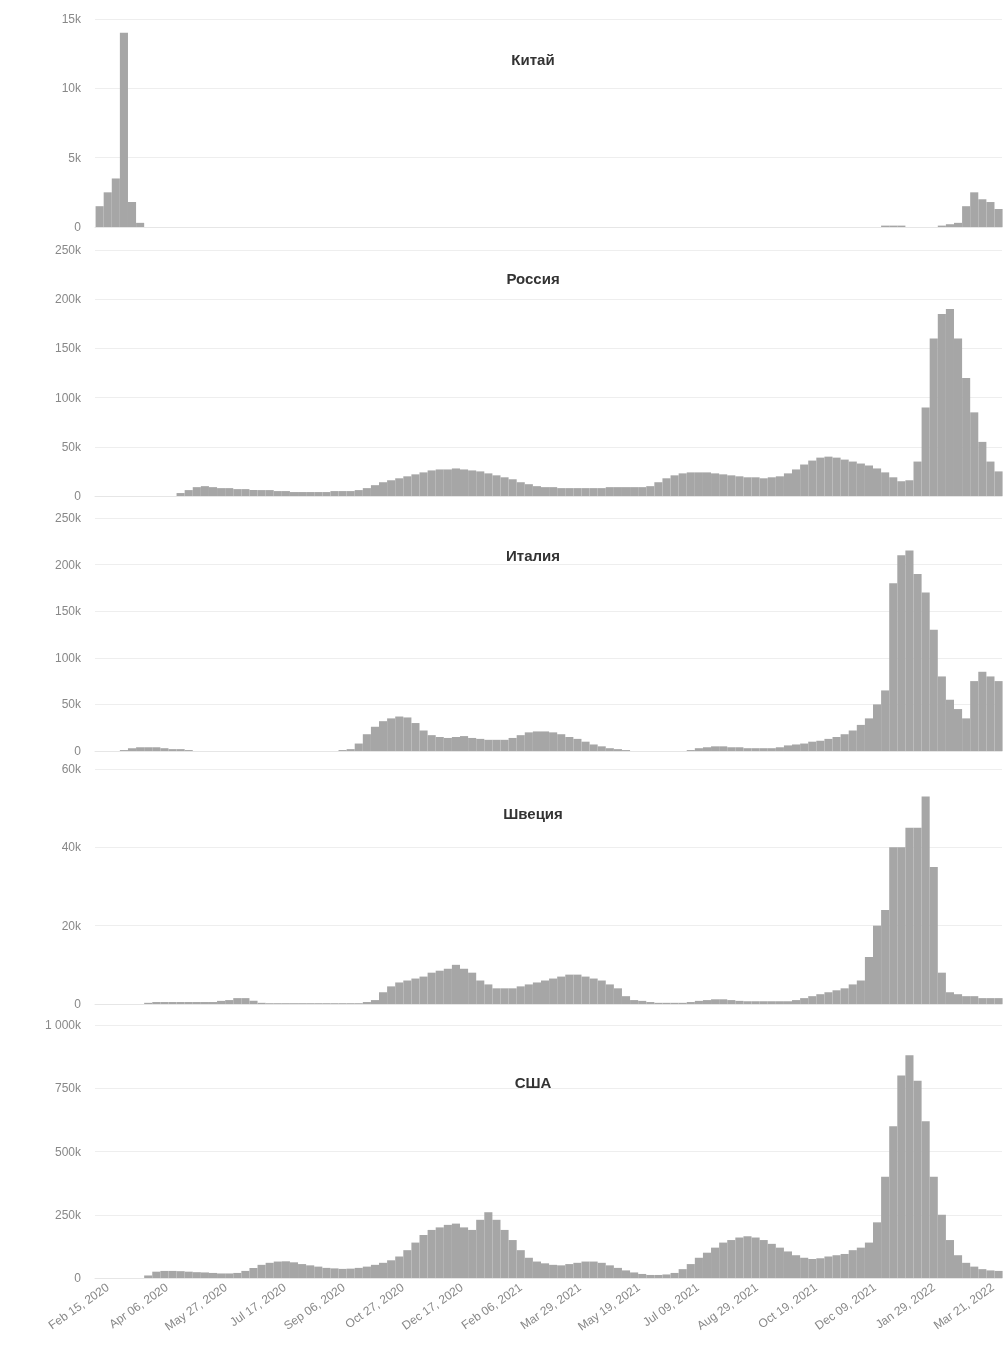  I want to click on y-tick-label: 5k, so click(75, 157).